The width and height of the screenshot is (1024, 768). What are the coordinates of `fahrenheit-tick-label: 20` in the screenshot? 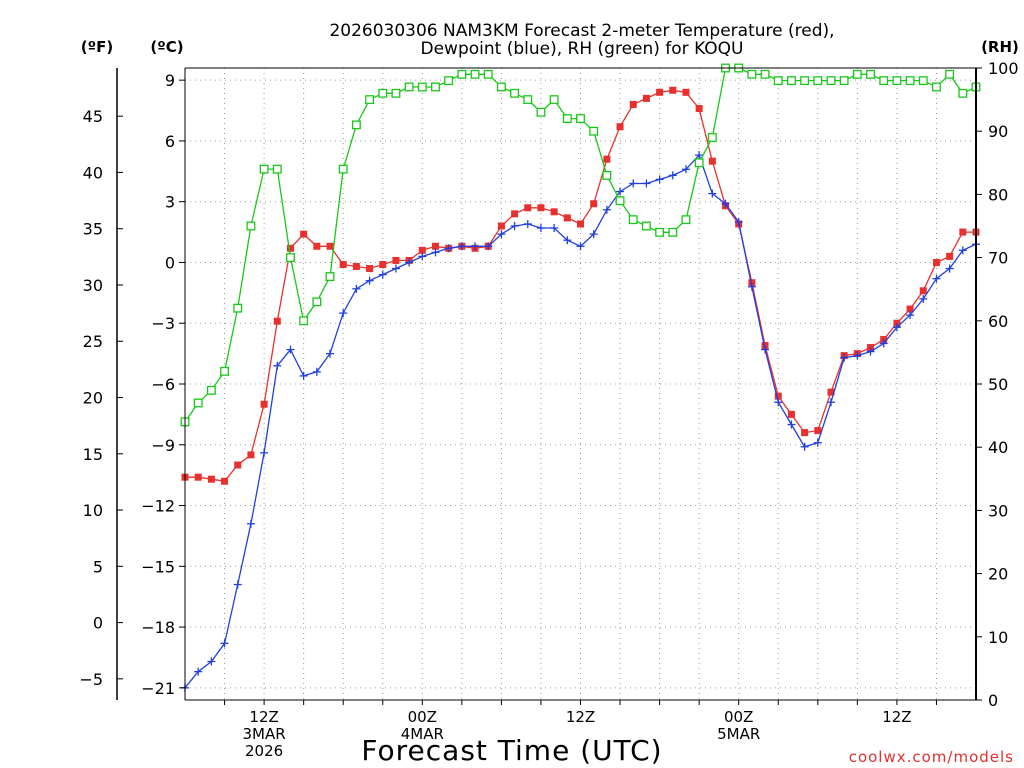 It's located at (93, 398).